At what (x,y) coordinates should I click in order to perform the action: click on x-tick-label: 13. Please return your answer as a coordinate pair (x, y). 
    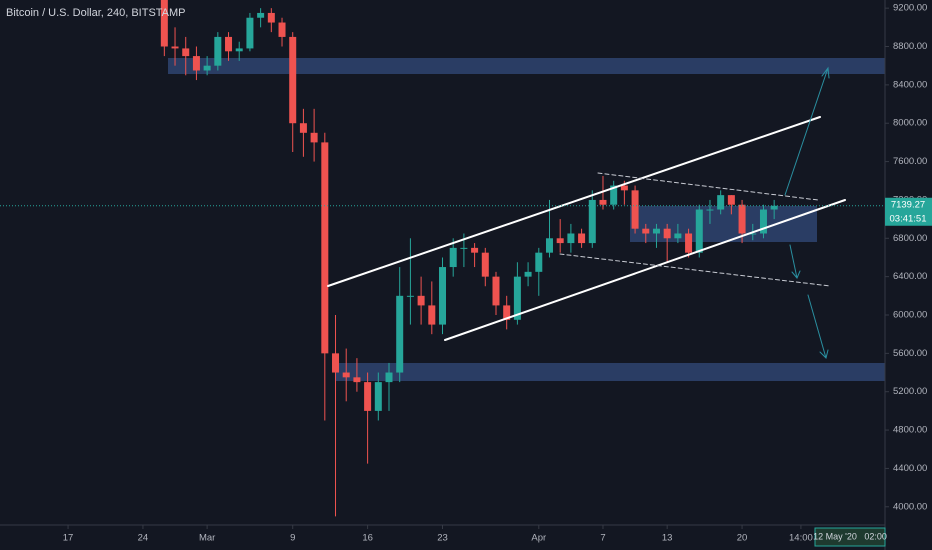
    Looking at the image, I should click on (667, 538).